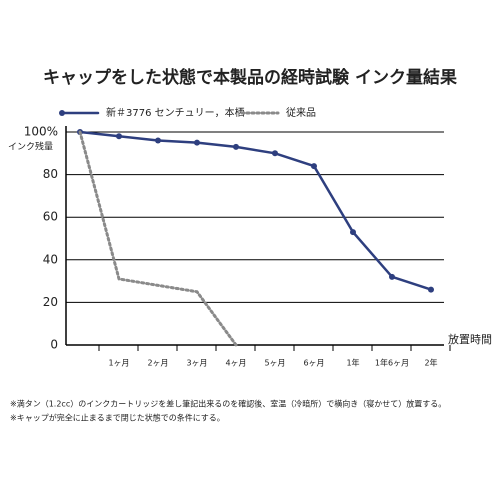  I want to click on x-tick-label: 1年, so click(352, 363).